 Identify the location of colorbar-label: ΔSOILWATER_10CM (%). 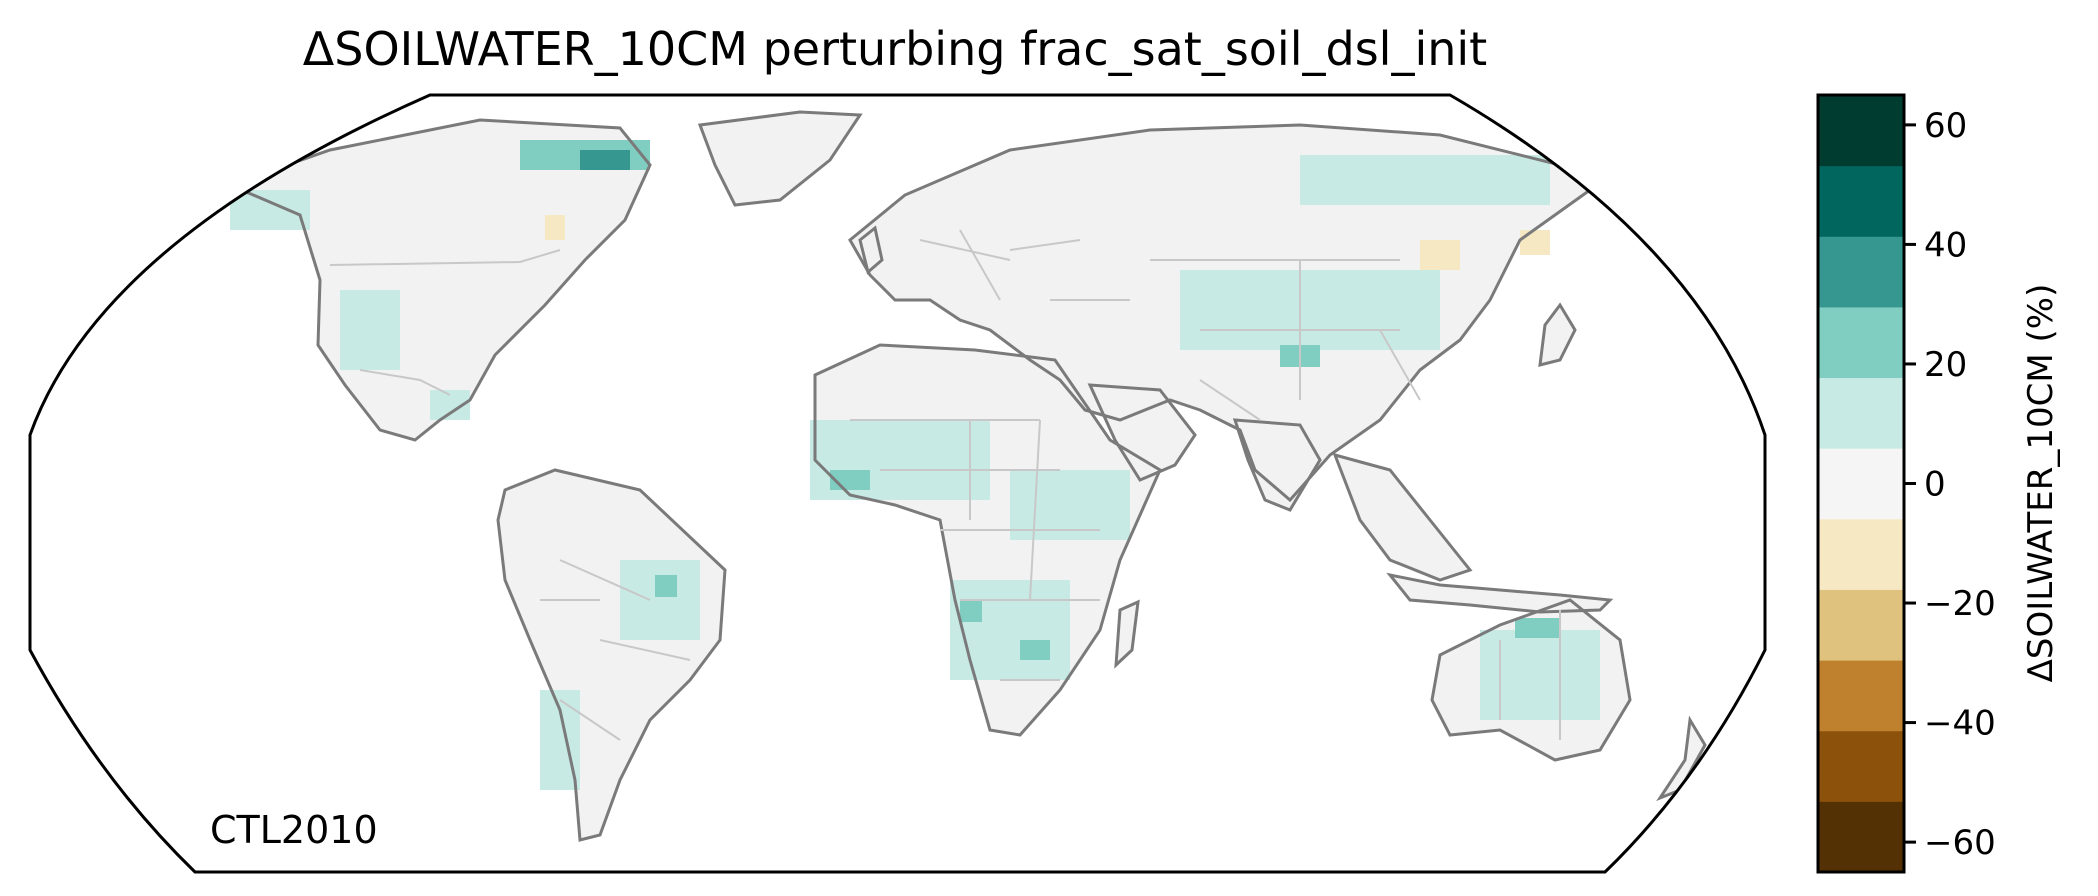
(2041, 483).